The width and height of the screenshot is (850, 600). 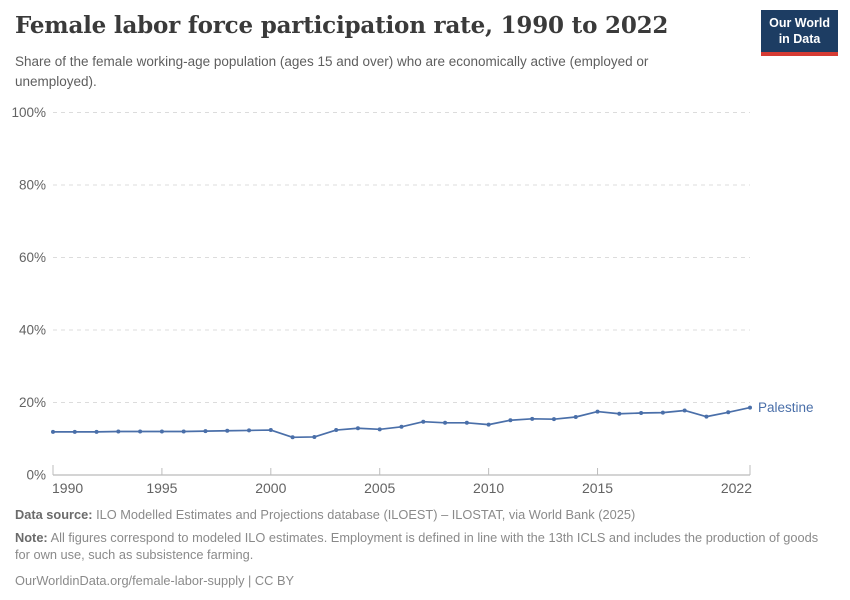 I want to click on data-point-palestine-2015, so click(x=597, y=411).